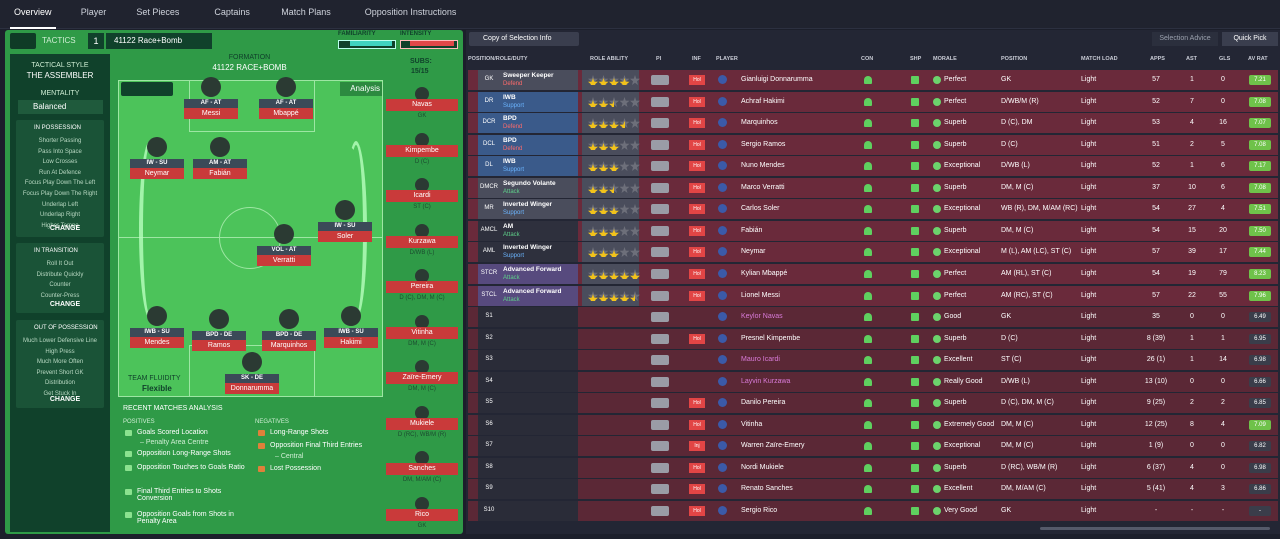 This screenshot has width=1280, height=539. Describe the element at coordinates (524, 39) in the screenshot. I see `copy-dropdown: Copy of Selection Info` at that location.